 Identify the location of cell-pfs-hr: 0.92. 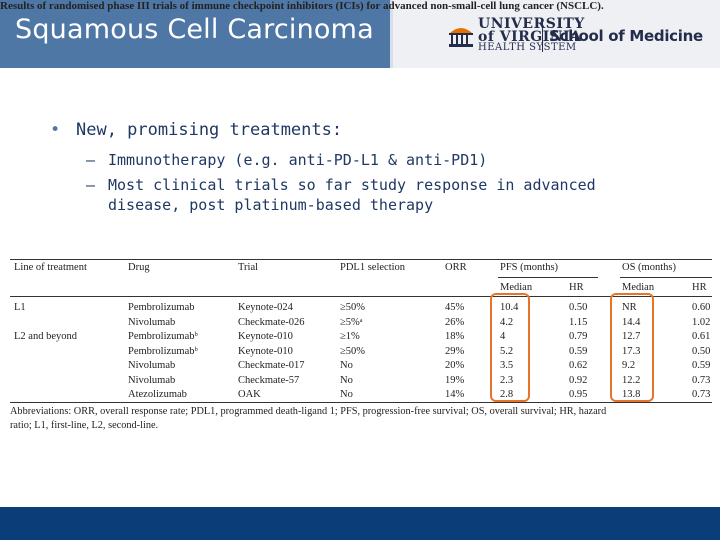
(578, 380).